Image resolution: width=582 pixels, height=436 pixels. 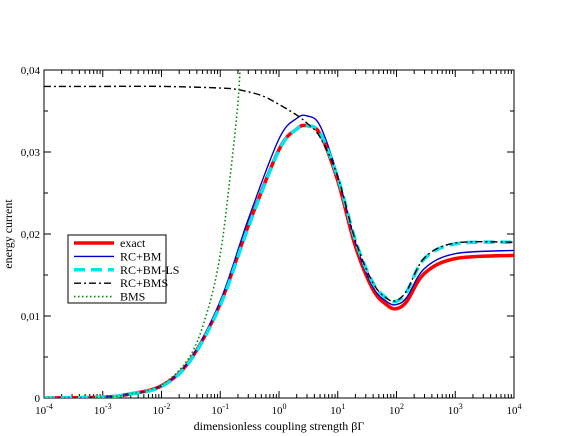 What do you see at coordinates (132, 297) in the screenshot?
I see `legend-label: BMS` at bounding box center [132, 297].